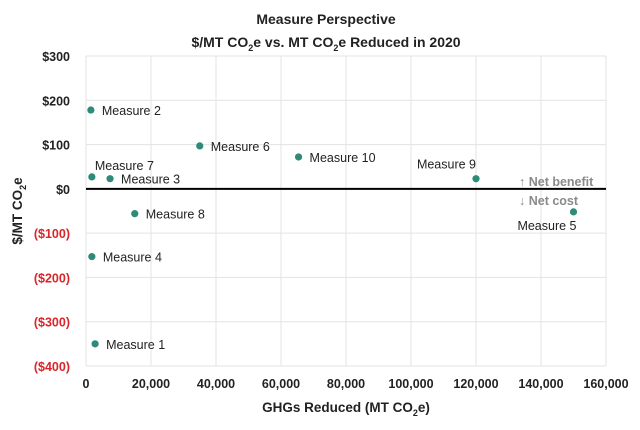  What do you see at coordinates (150, 180) in the screenshot?
I see `data-point-label: Measure 3` at bounding box center [150, 180].